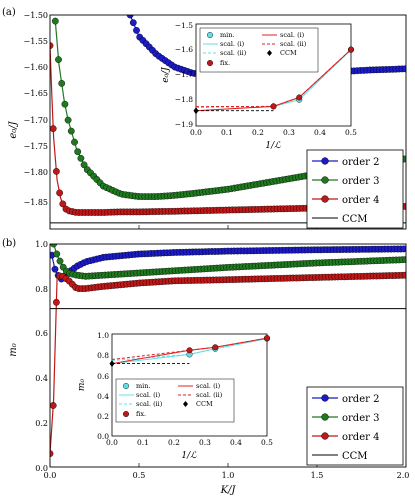 Image resolution: width=415 pixels, height=499 pixels. What do you see at coordinates (209, 395) in the screenshot?
I see `inset-legend-scal-ii-red: scal. (ii)` at bounding box center [209, 395].